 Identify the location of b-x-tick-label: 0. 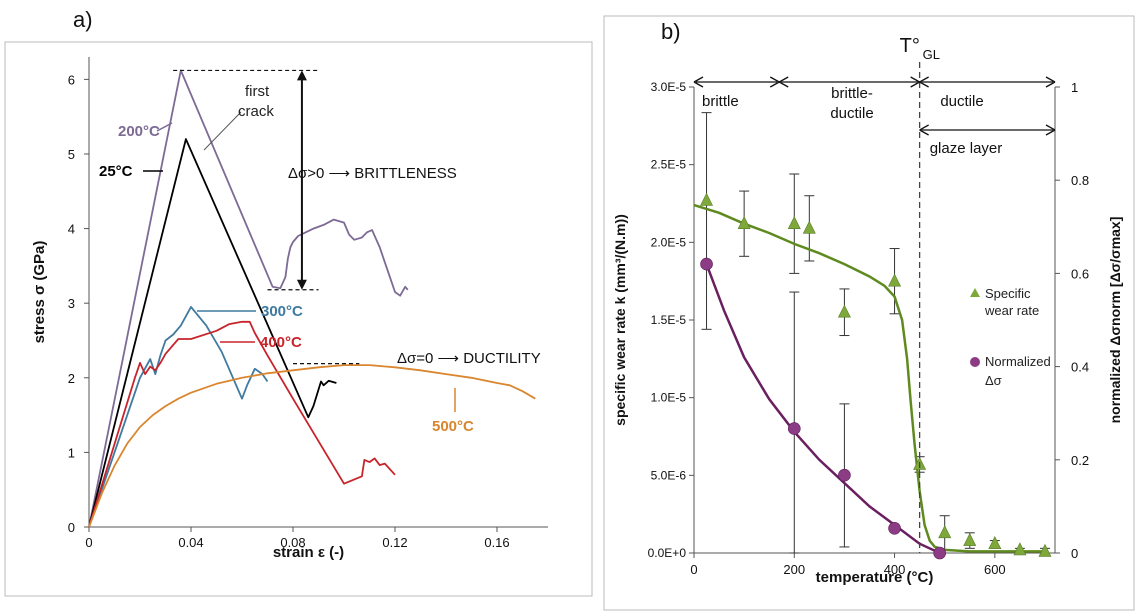
(693, 569).